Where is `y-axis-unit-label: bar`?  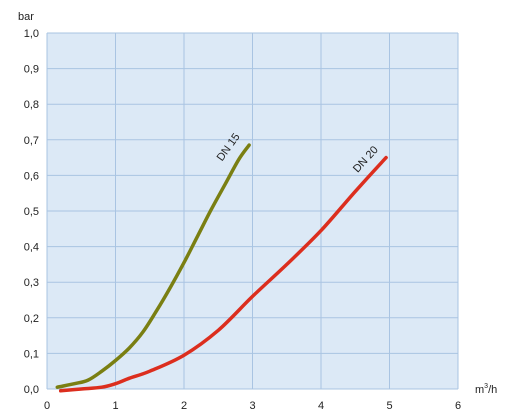 y-axis-unit-label: bar is located at coordinates (26, 17).